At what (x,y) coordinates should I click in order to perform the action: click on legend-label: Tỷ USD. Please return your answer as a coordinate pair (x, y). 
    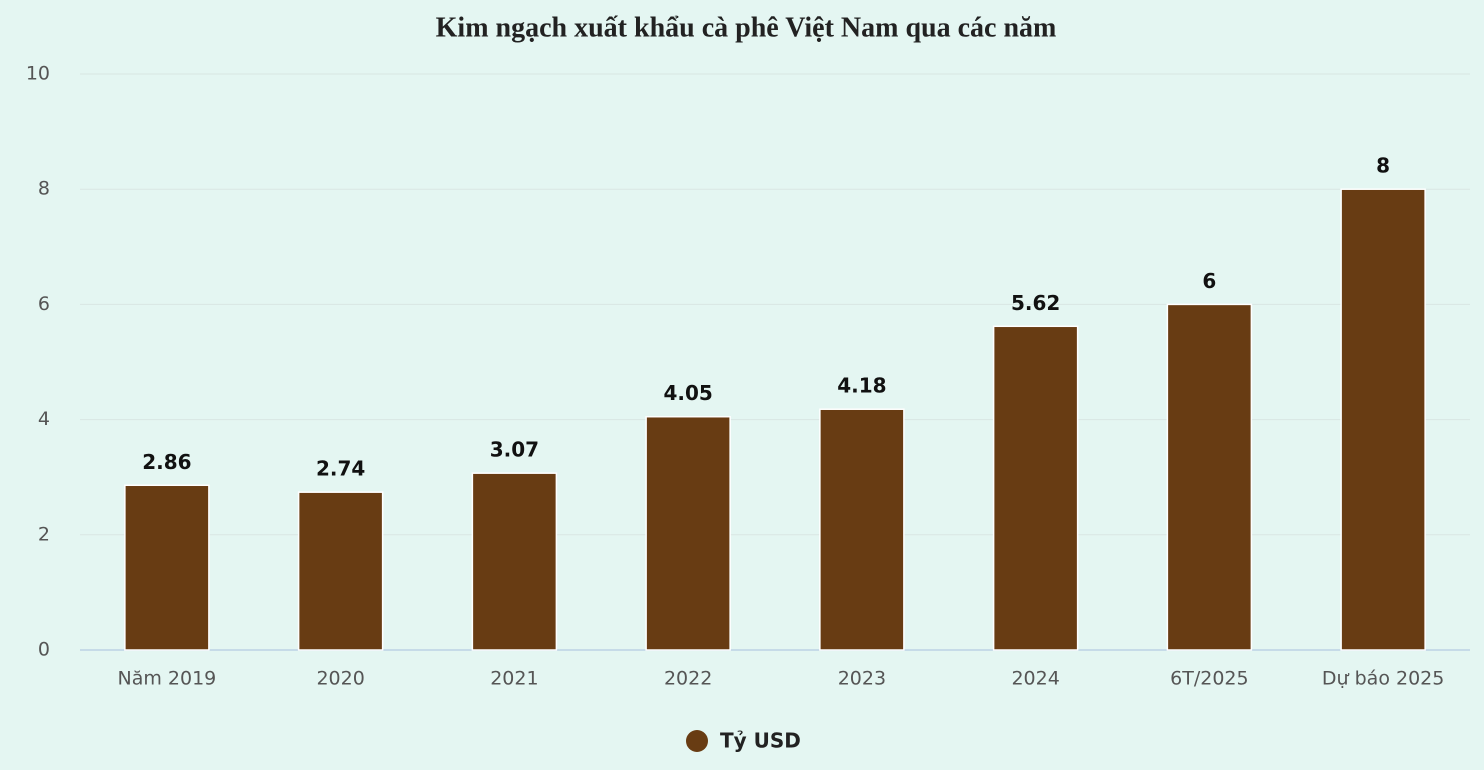
    Looking at the image, I should click on (760, 741).